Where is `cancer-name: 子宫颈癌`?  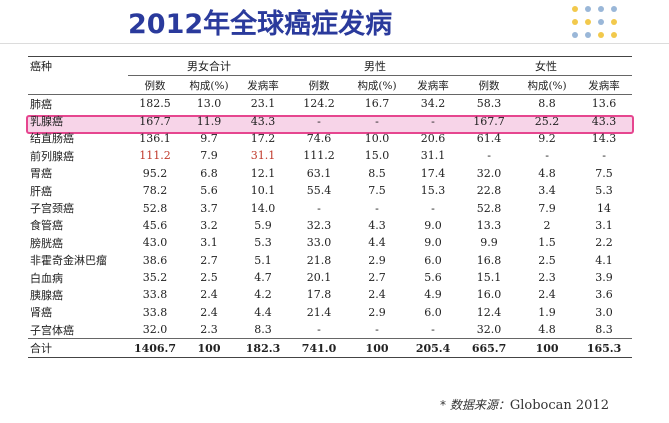
cancer-name: 子宫颈癌 is located at coordinates (52, 209).